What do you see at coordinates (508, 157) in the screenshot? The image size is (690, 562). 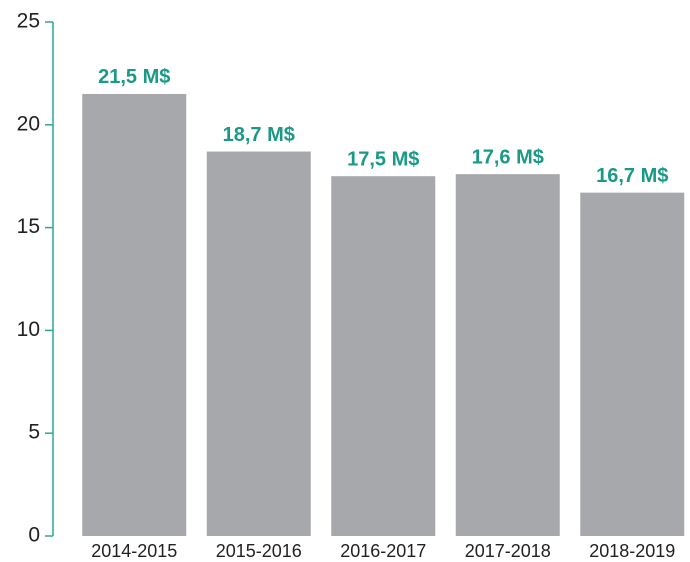 I see `value-label: 17,6 M$` at bounding box center [508, 157].